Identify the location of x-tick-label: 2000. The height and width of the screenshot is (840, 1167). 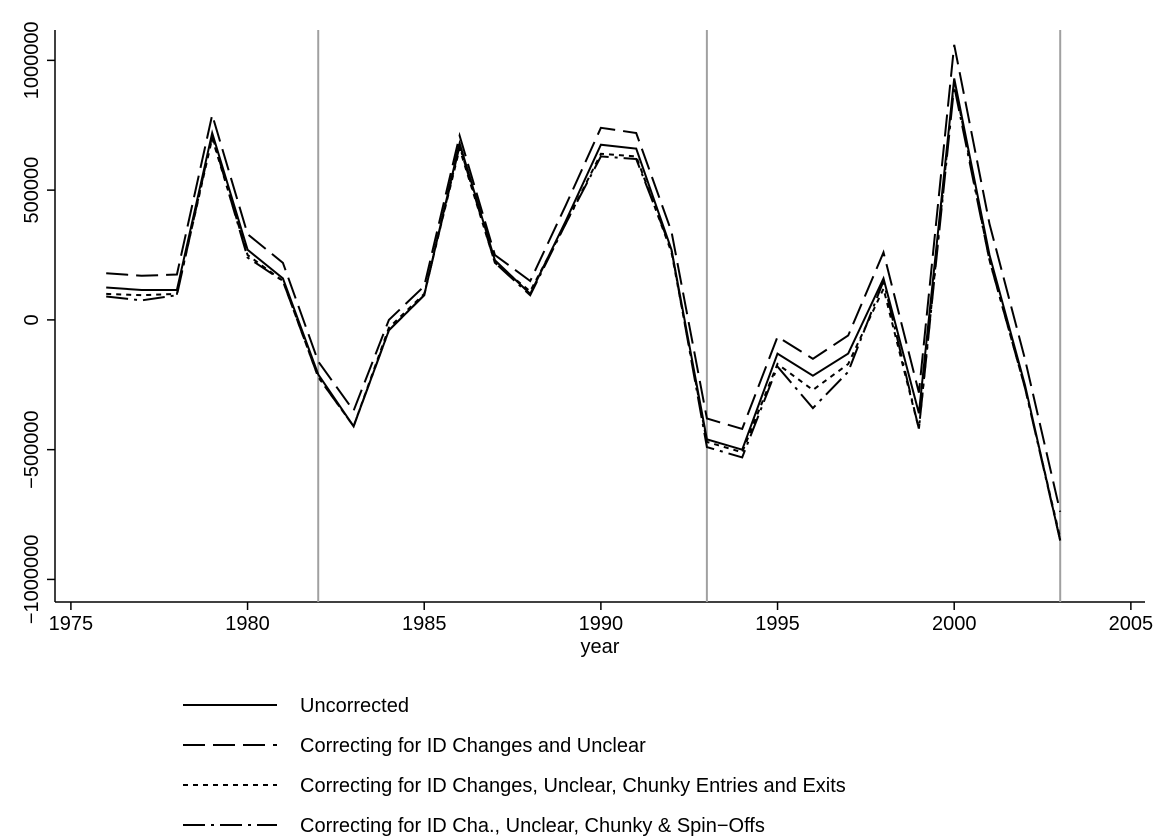
(954, 624).